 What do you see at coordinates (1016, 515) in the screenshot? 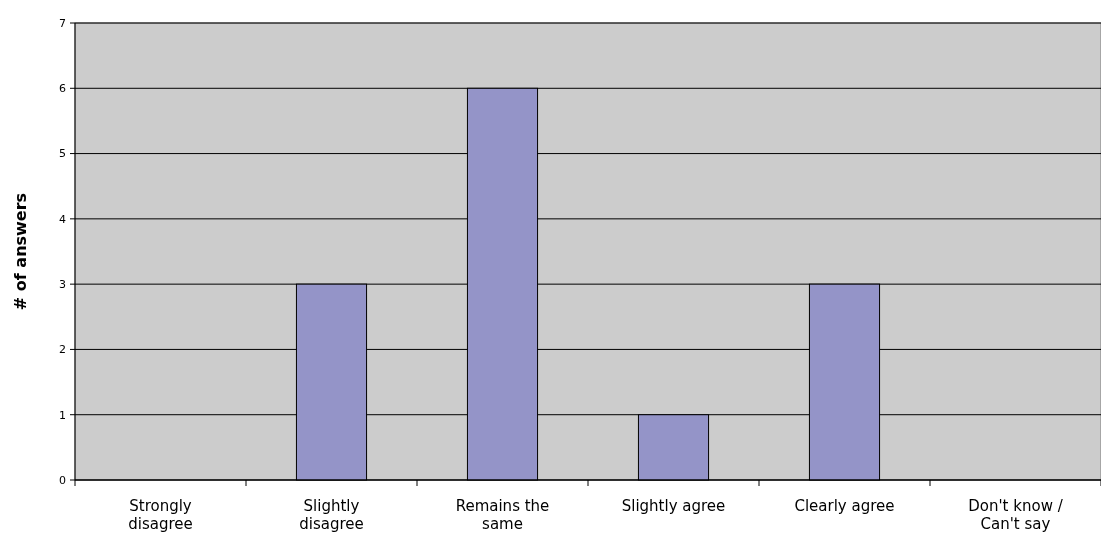
I see `x-tick-label: Don't know / Can't say` at bounding box center [1016, 515].